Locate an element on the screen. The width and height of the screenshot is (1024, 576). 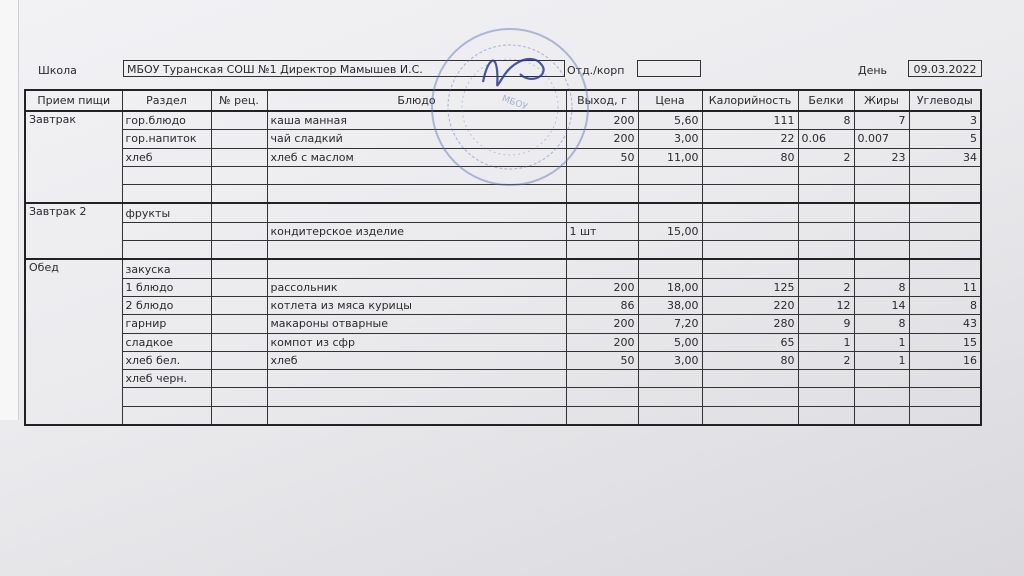
column-header: Калорийность is located at coordinates (750, 100).